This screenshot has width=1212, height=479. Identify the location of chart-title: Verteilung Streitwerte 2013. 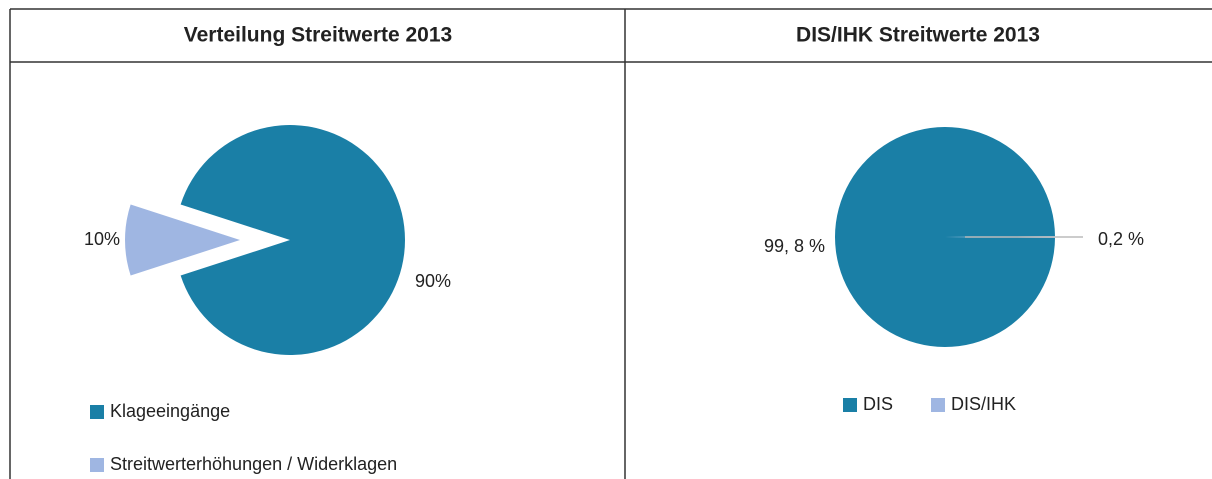
(318, 35).